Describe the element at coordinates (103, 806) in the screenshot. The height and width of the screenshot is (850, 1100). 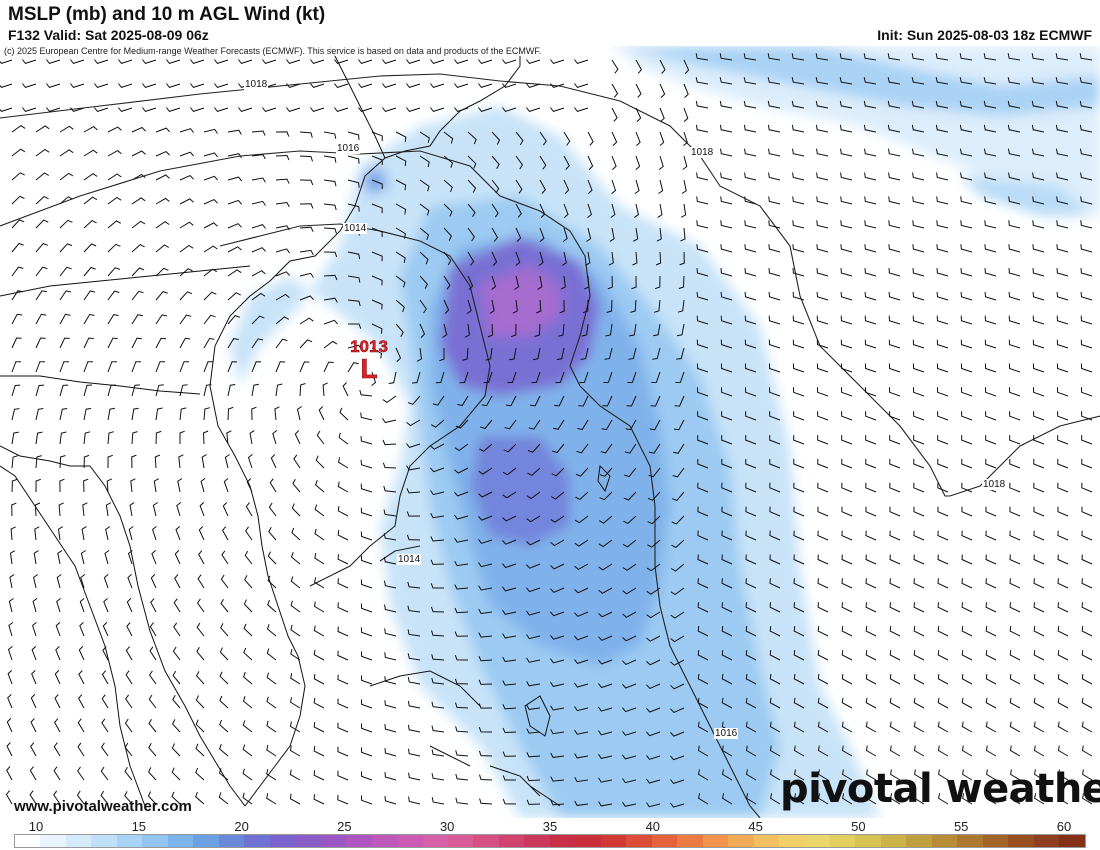
I see `website-link: www.pivotalweather.com` at that location.